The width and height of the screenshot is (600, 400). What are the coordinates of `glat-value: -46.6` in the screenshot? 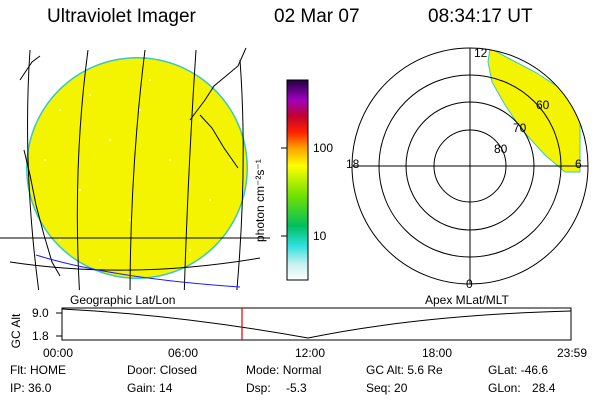 It's located at (534, 370).